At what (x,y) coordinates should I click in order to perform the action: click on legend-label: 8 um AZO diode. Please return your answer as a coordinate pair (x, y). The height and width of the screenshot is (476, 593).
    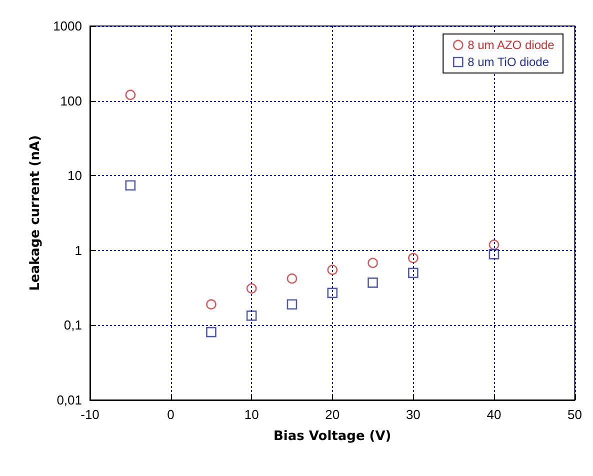
    Looking at the image, I should click on (511, 45).